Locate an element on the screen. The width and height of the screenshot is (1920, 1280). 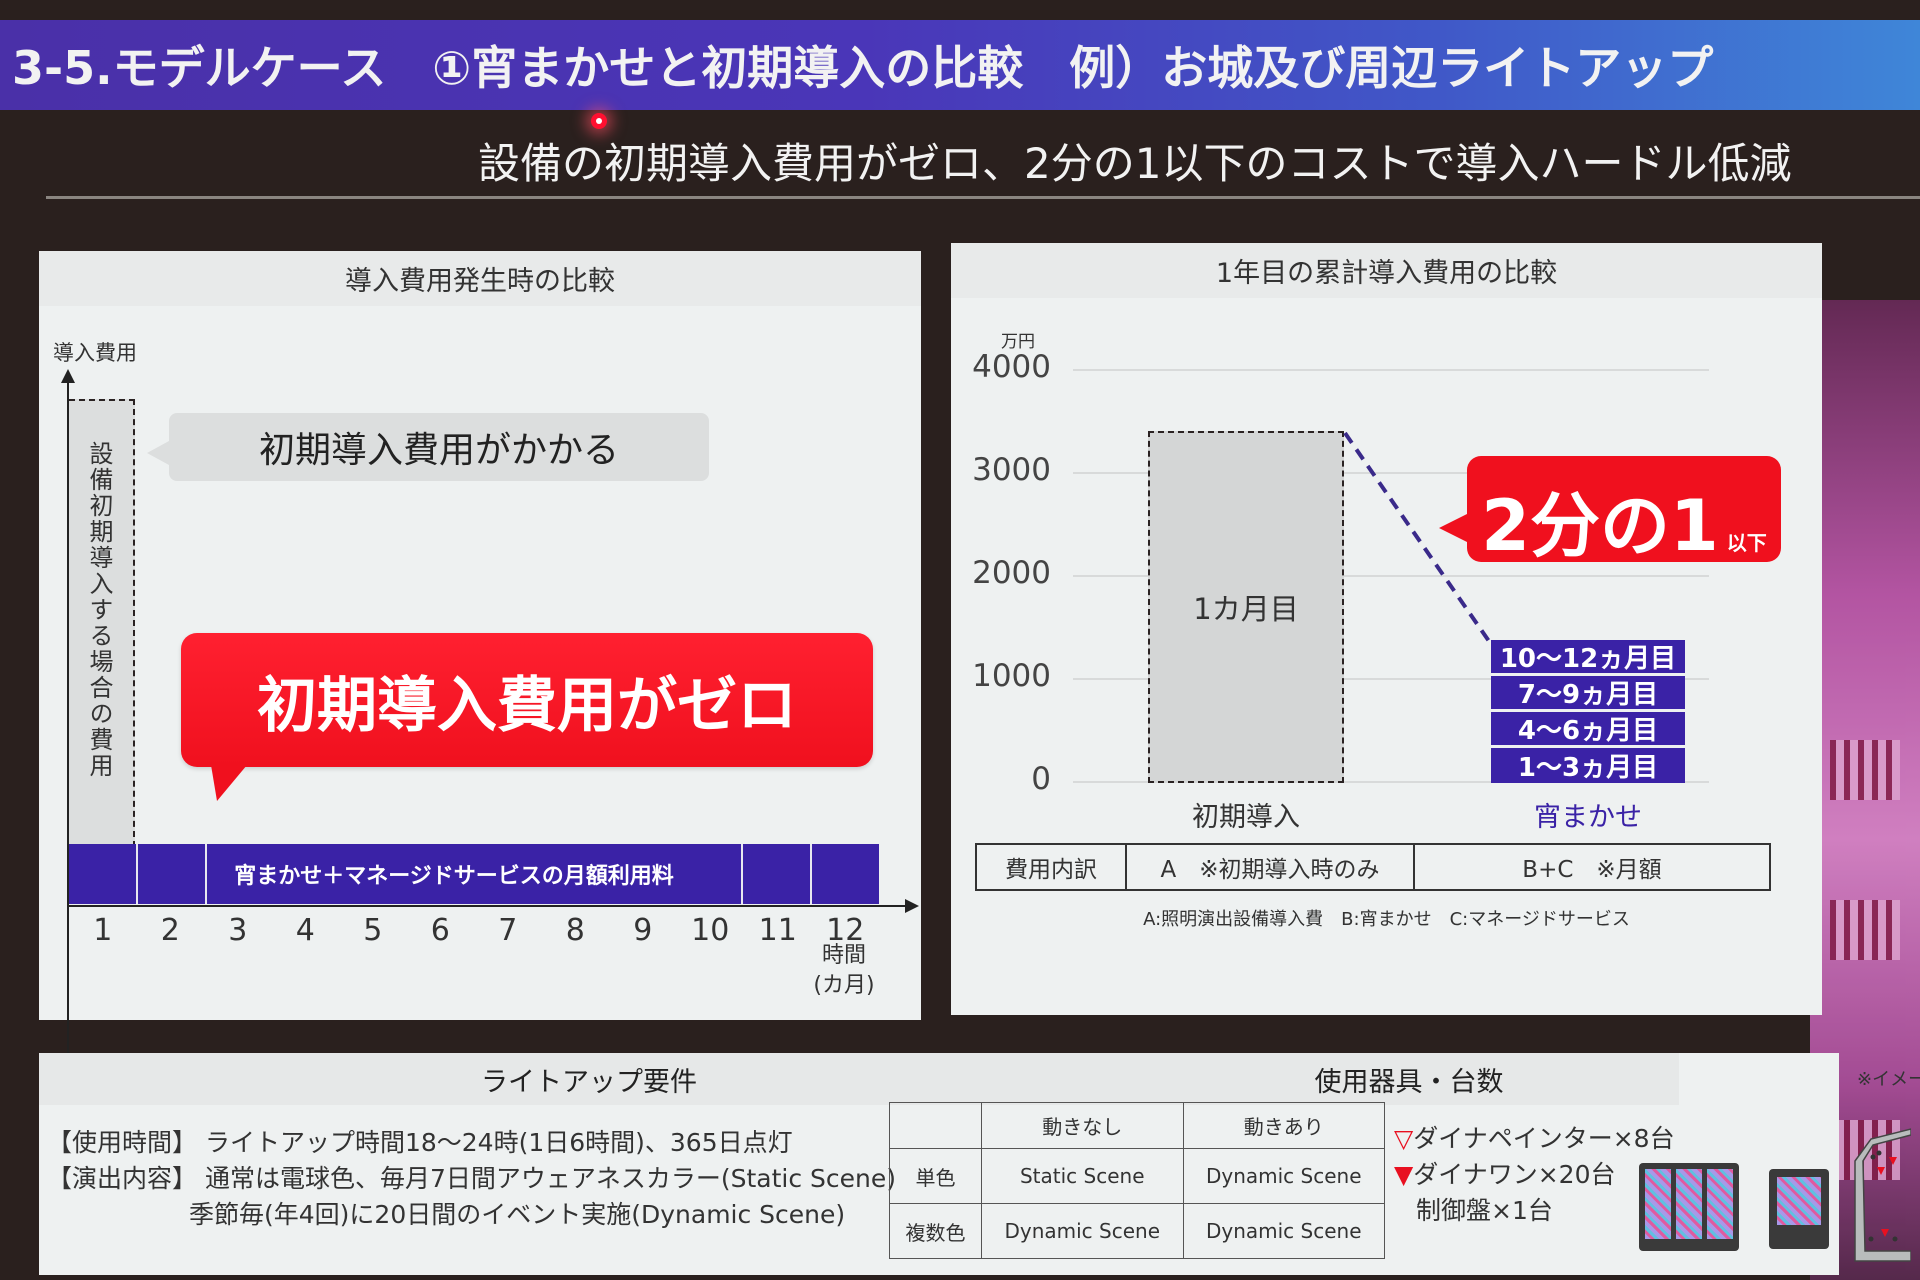
y-tick: 4000 is located at coordinates (1011, 367).